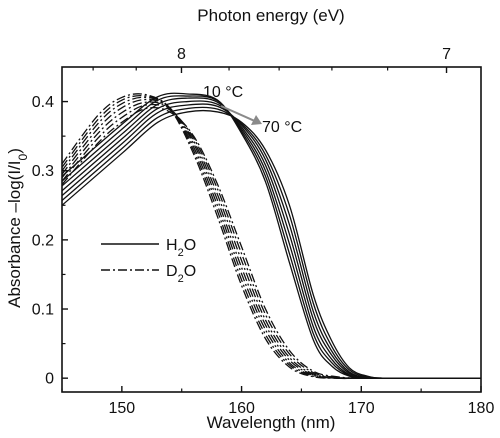 The width and height of the screenshot is (500, 438). Describe the element at coordinates (17, 228) in the screenshot. I see `y-axis-label: Absorbance –log(I/I0)` at that location.